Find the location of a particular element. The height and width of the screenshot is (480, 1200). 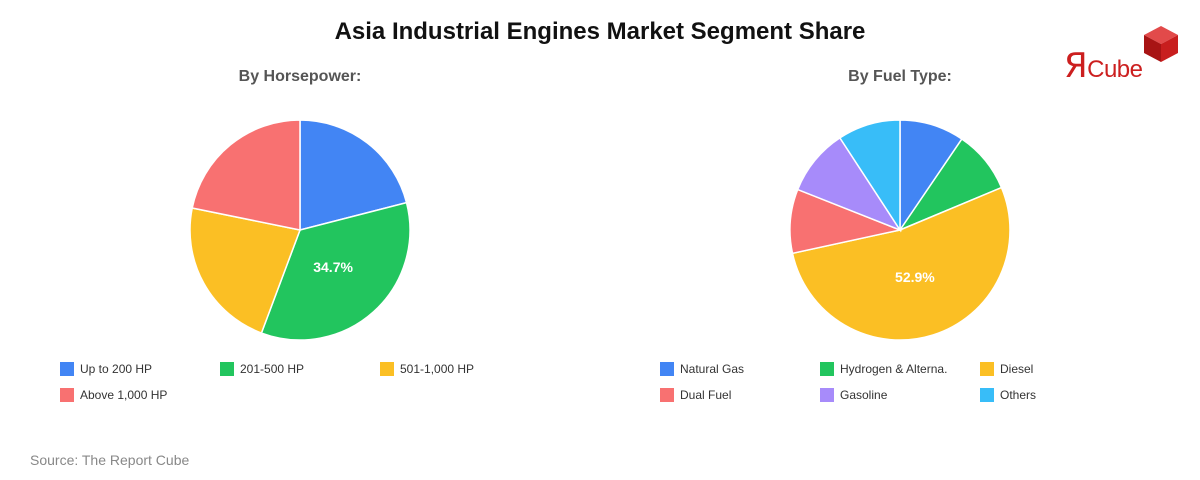

legend-item-gasoline: Gasoline is located at coordinates (853, 395).